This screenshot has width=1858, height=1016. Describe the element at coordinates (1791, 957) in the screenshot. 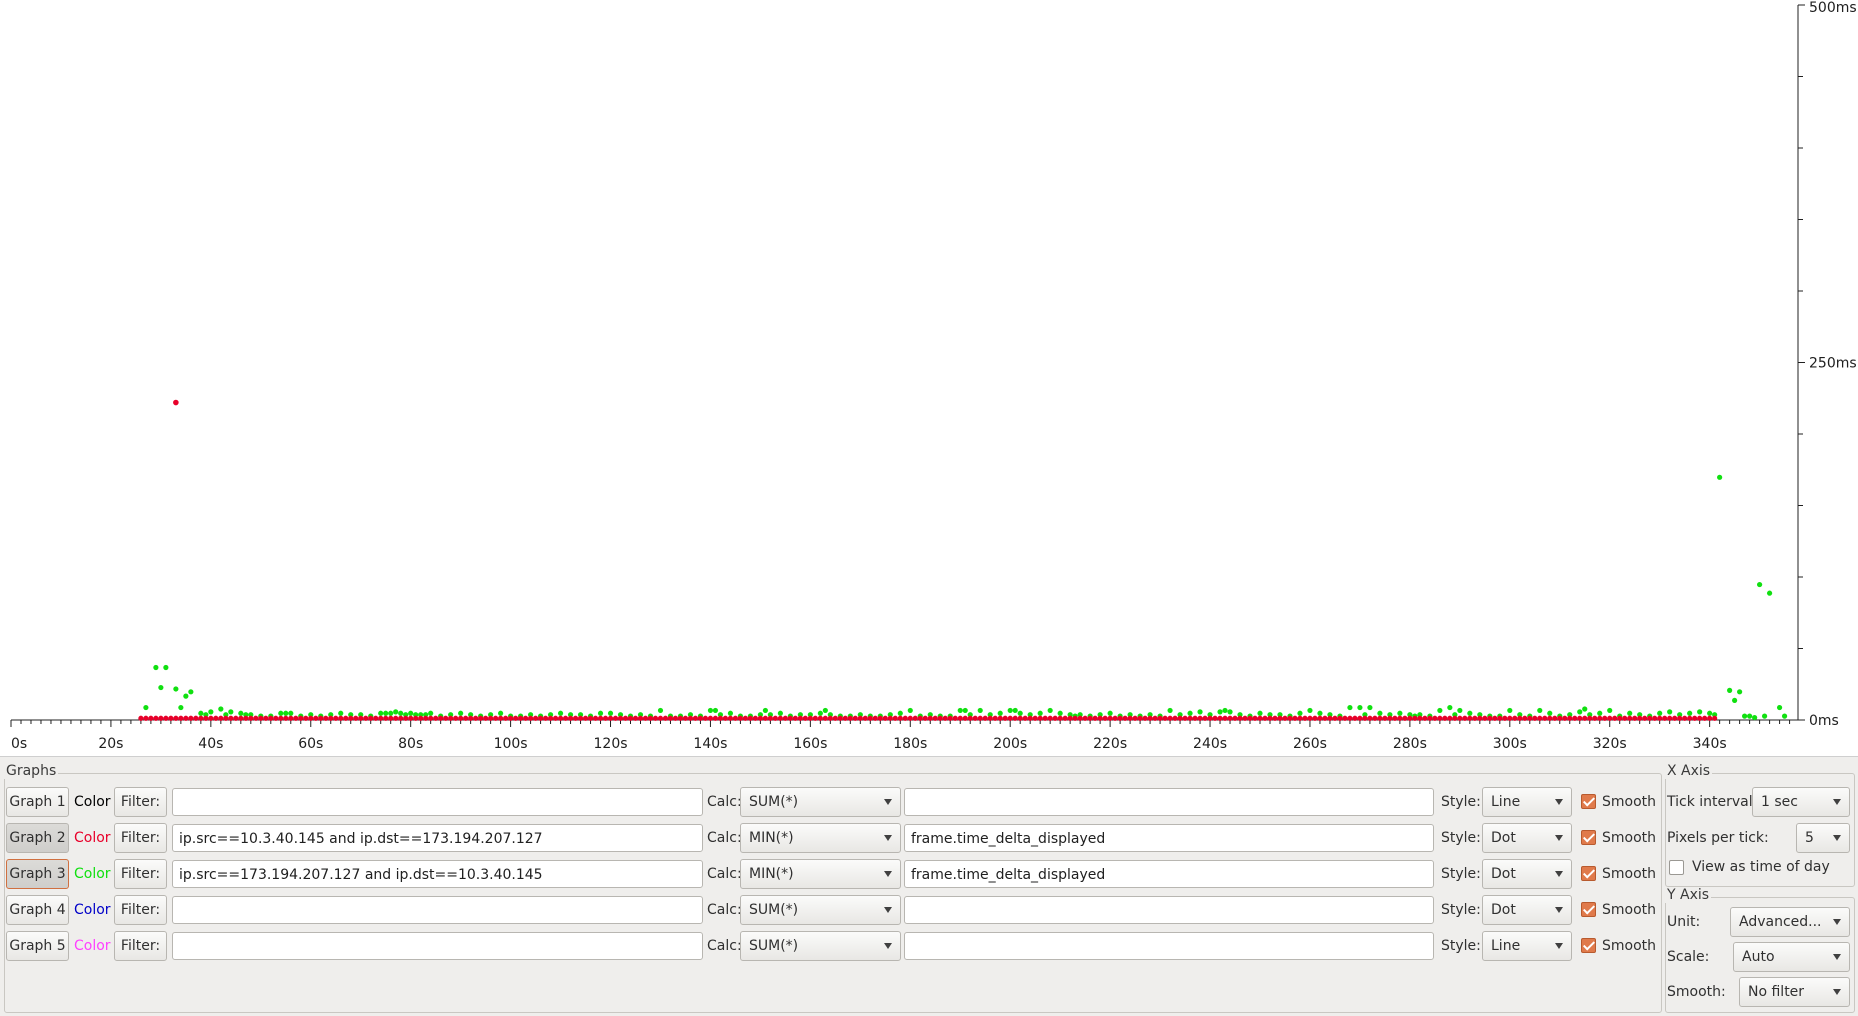

I see `scale-select: Auto` at that location.